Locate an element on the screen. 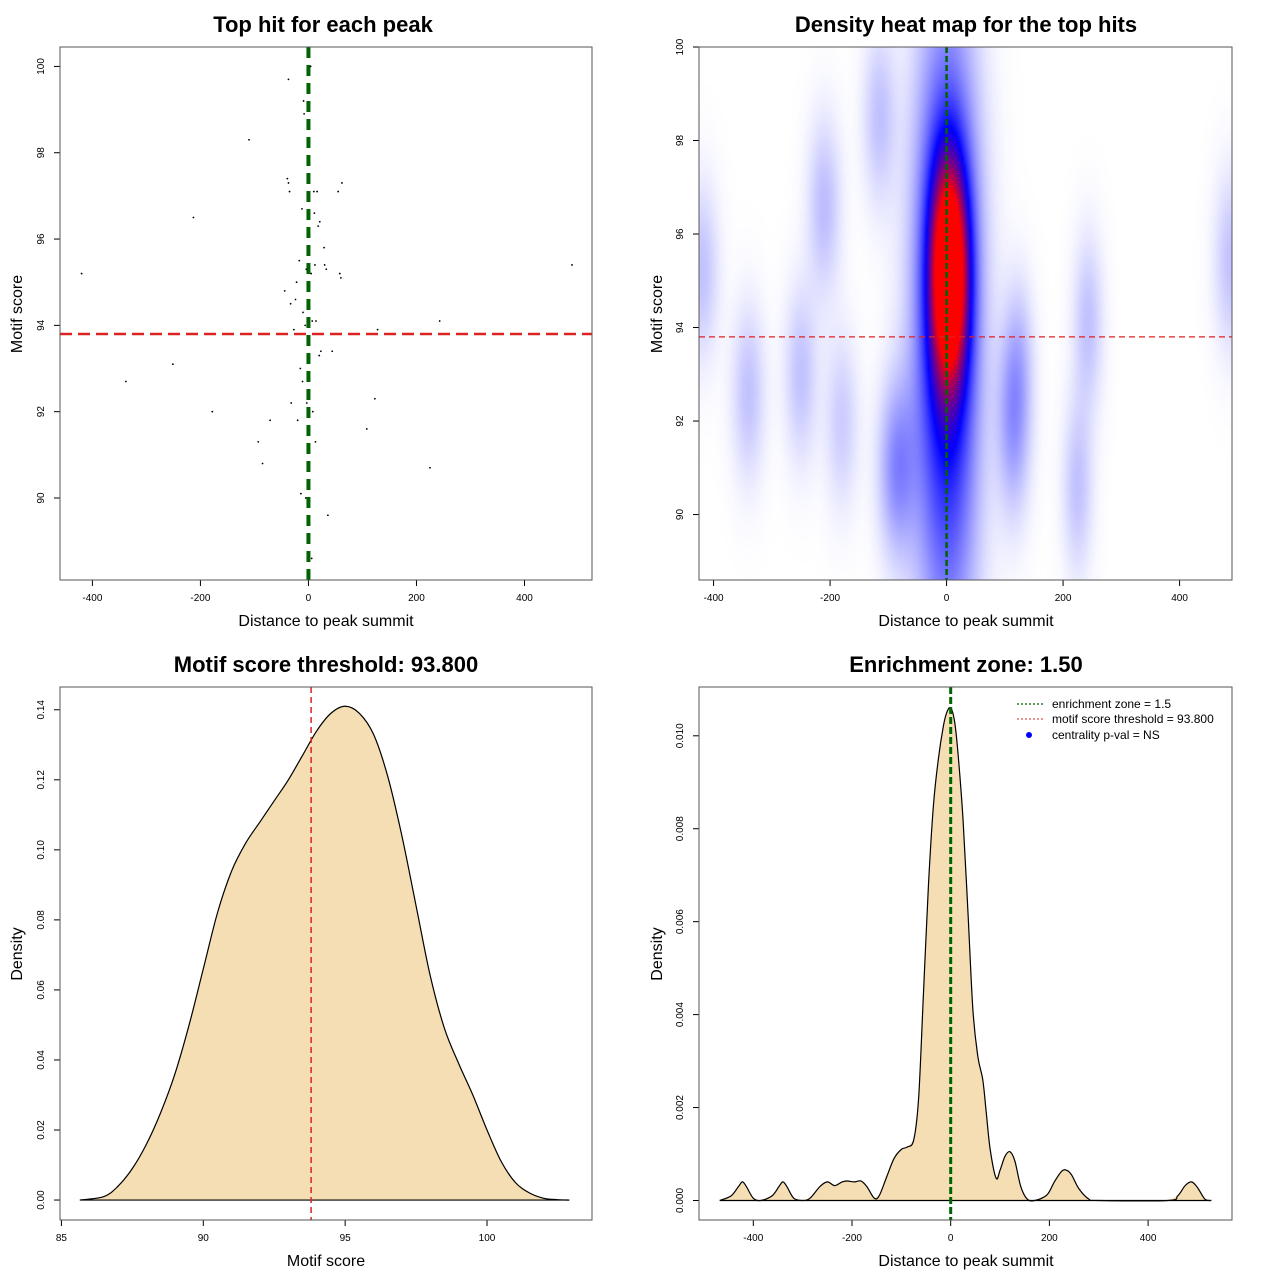  legend-label: centrality p-val = NS is located at coordinates (1106, 735).